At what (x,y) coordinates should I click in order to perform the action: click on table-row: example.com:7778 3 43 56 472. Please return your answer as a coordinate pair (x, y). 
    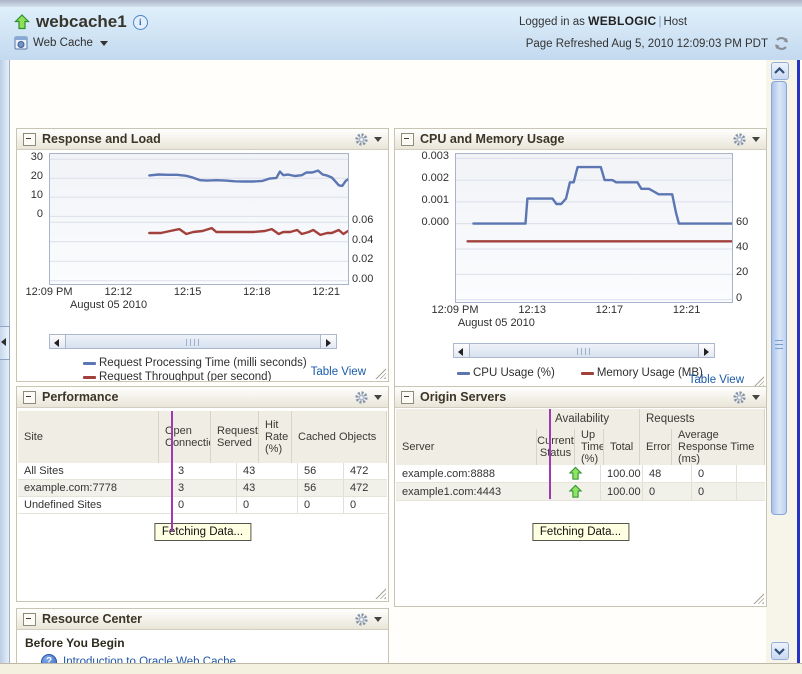
    Looking at the image, I should click on (202, 488).